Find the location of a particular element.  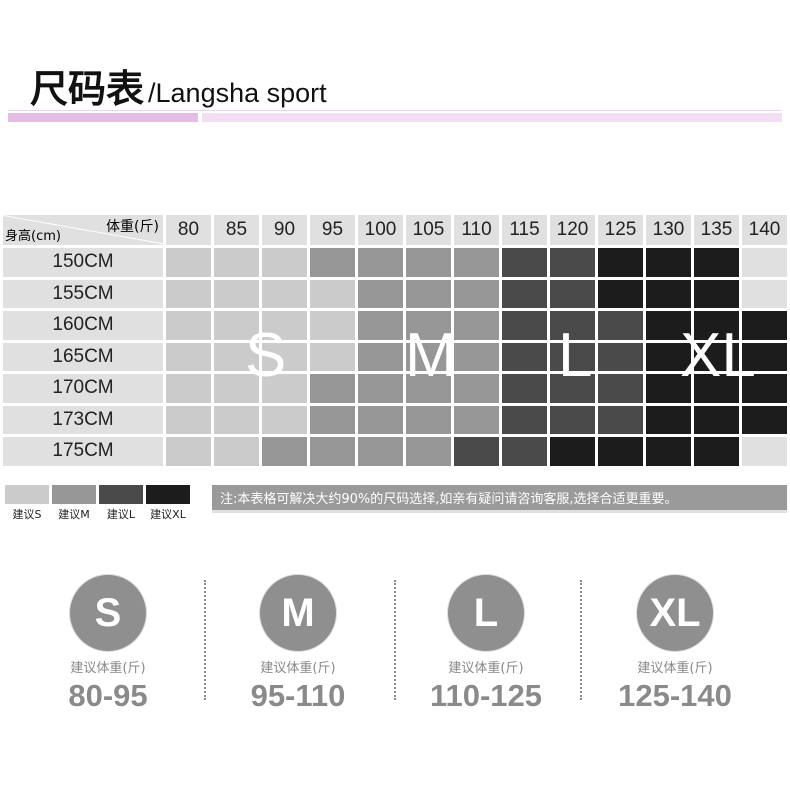

title-en: /Langsha sport is located at coordinates (237, 93).